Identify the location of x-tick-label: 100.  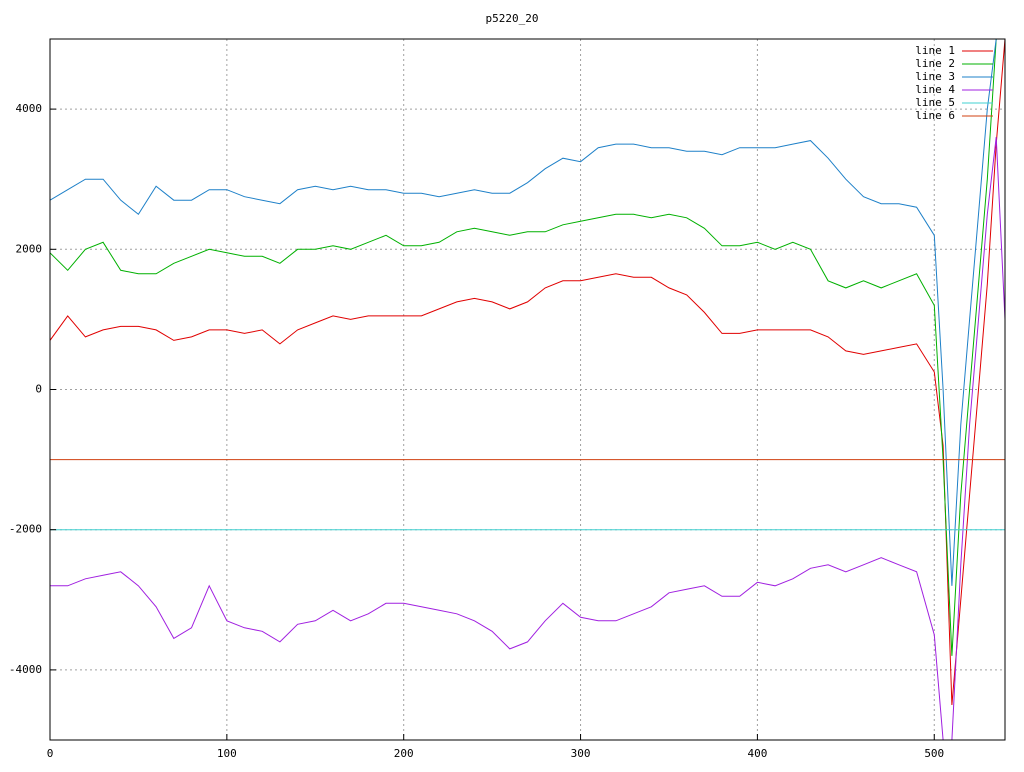
(227, 753).